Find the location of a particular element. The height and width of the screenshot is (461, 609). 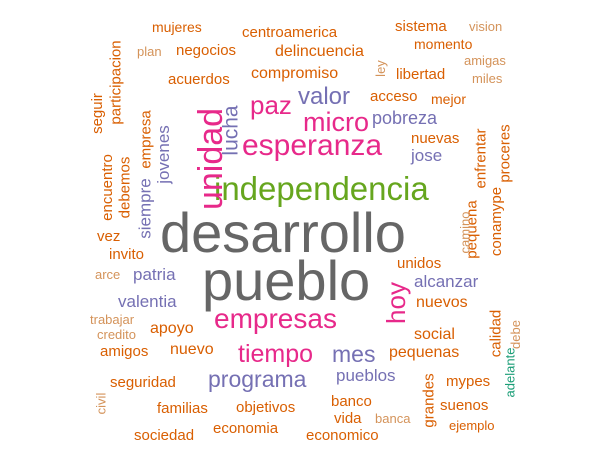

word-micro: micro is located at coordinates (336, 122).